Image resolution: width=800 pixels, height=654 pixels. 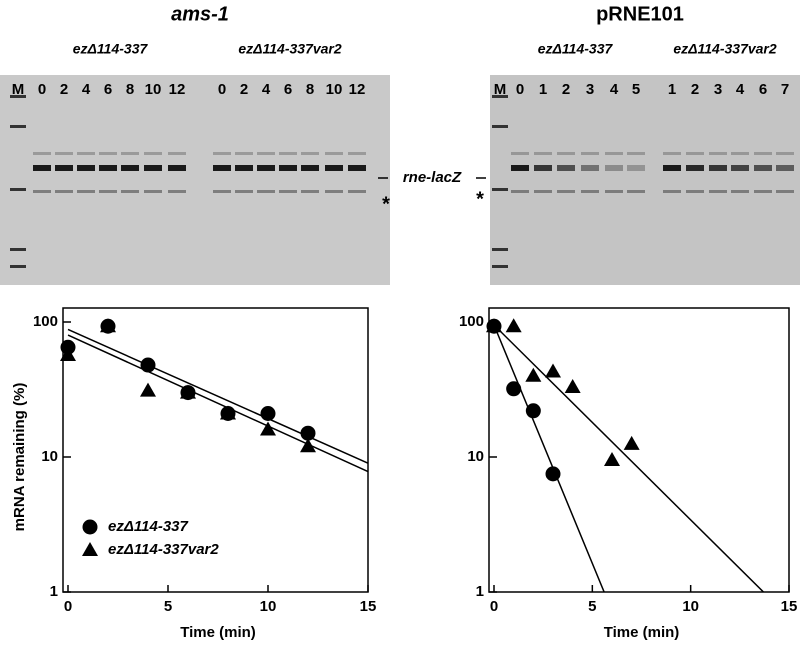 I want to click on gel-image, so click(x=645, y=180).